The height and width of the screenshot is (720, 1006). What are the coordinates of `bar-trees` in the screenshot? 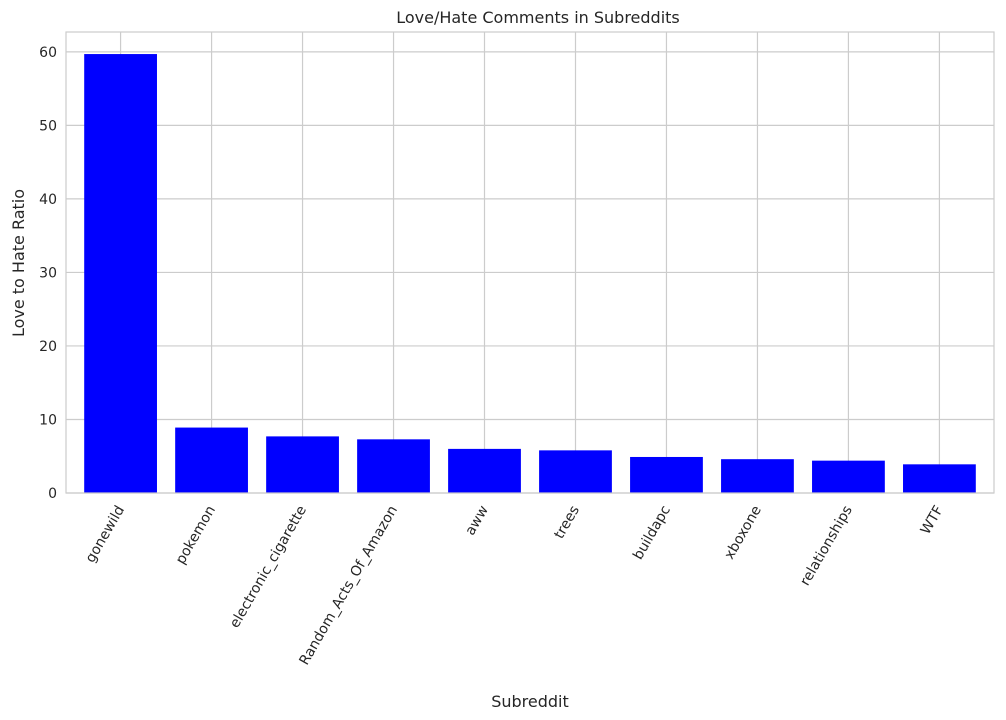 It's located at (575, 471).